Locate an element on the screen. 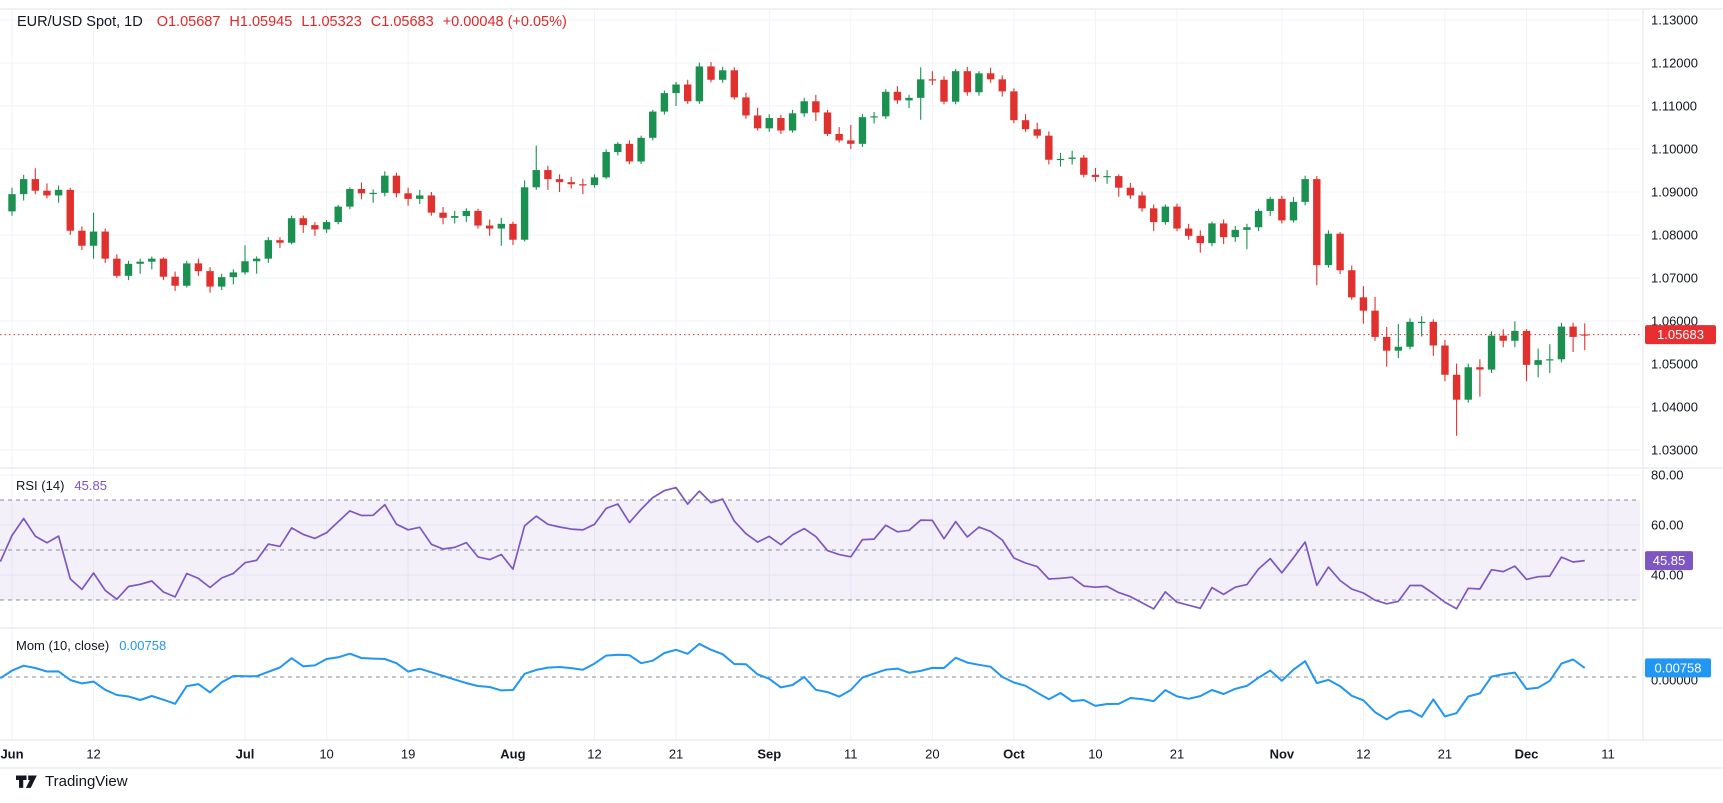 The width and height of the screenshot is (1723, 803). mom-legend: Mom (10, close) 0.00758 is located at coordinates (91, 645).